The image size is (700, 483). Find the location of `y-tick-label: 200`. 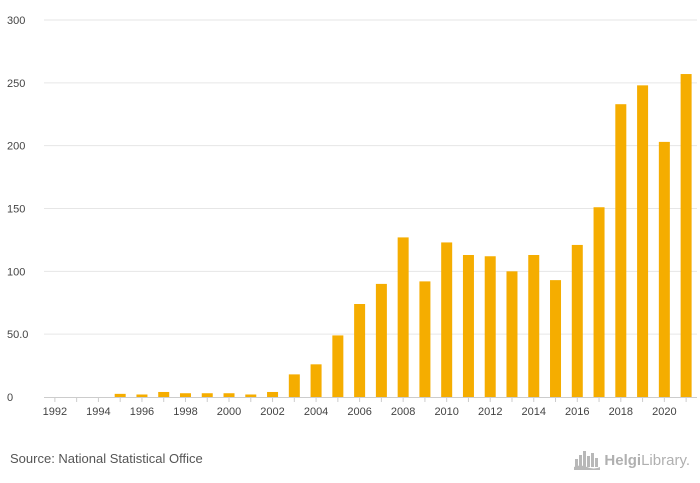

y-tick-label: 200 is located at coordinates (16, 147).